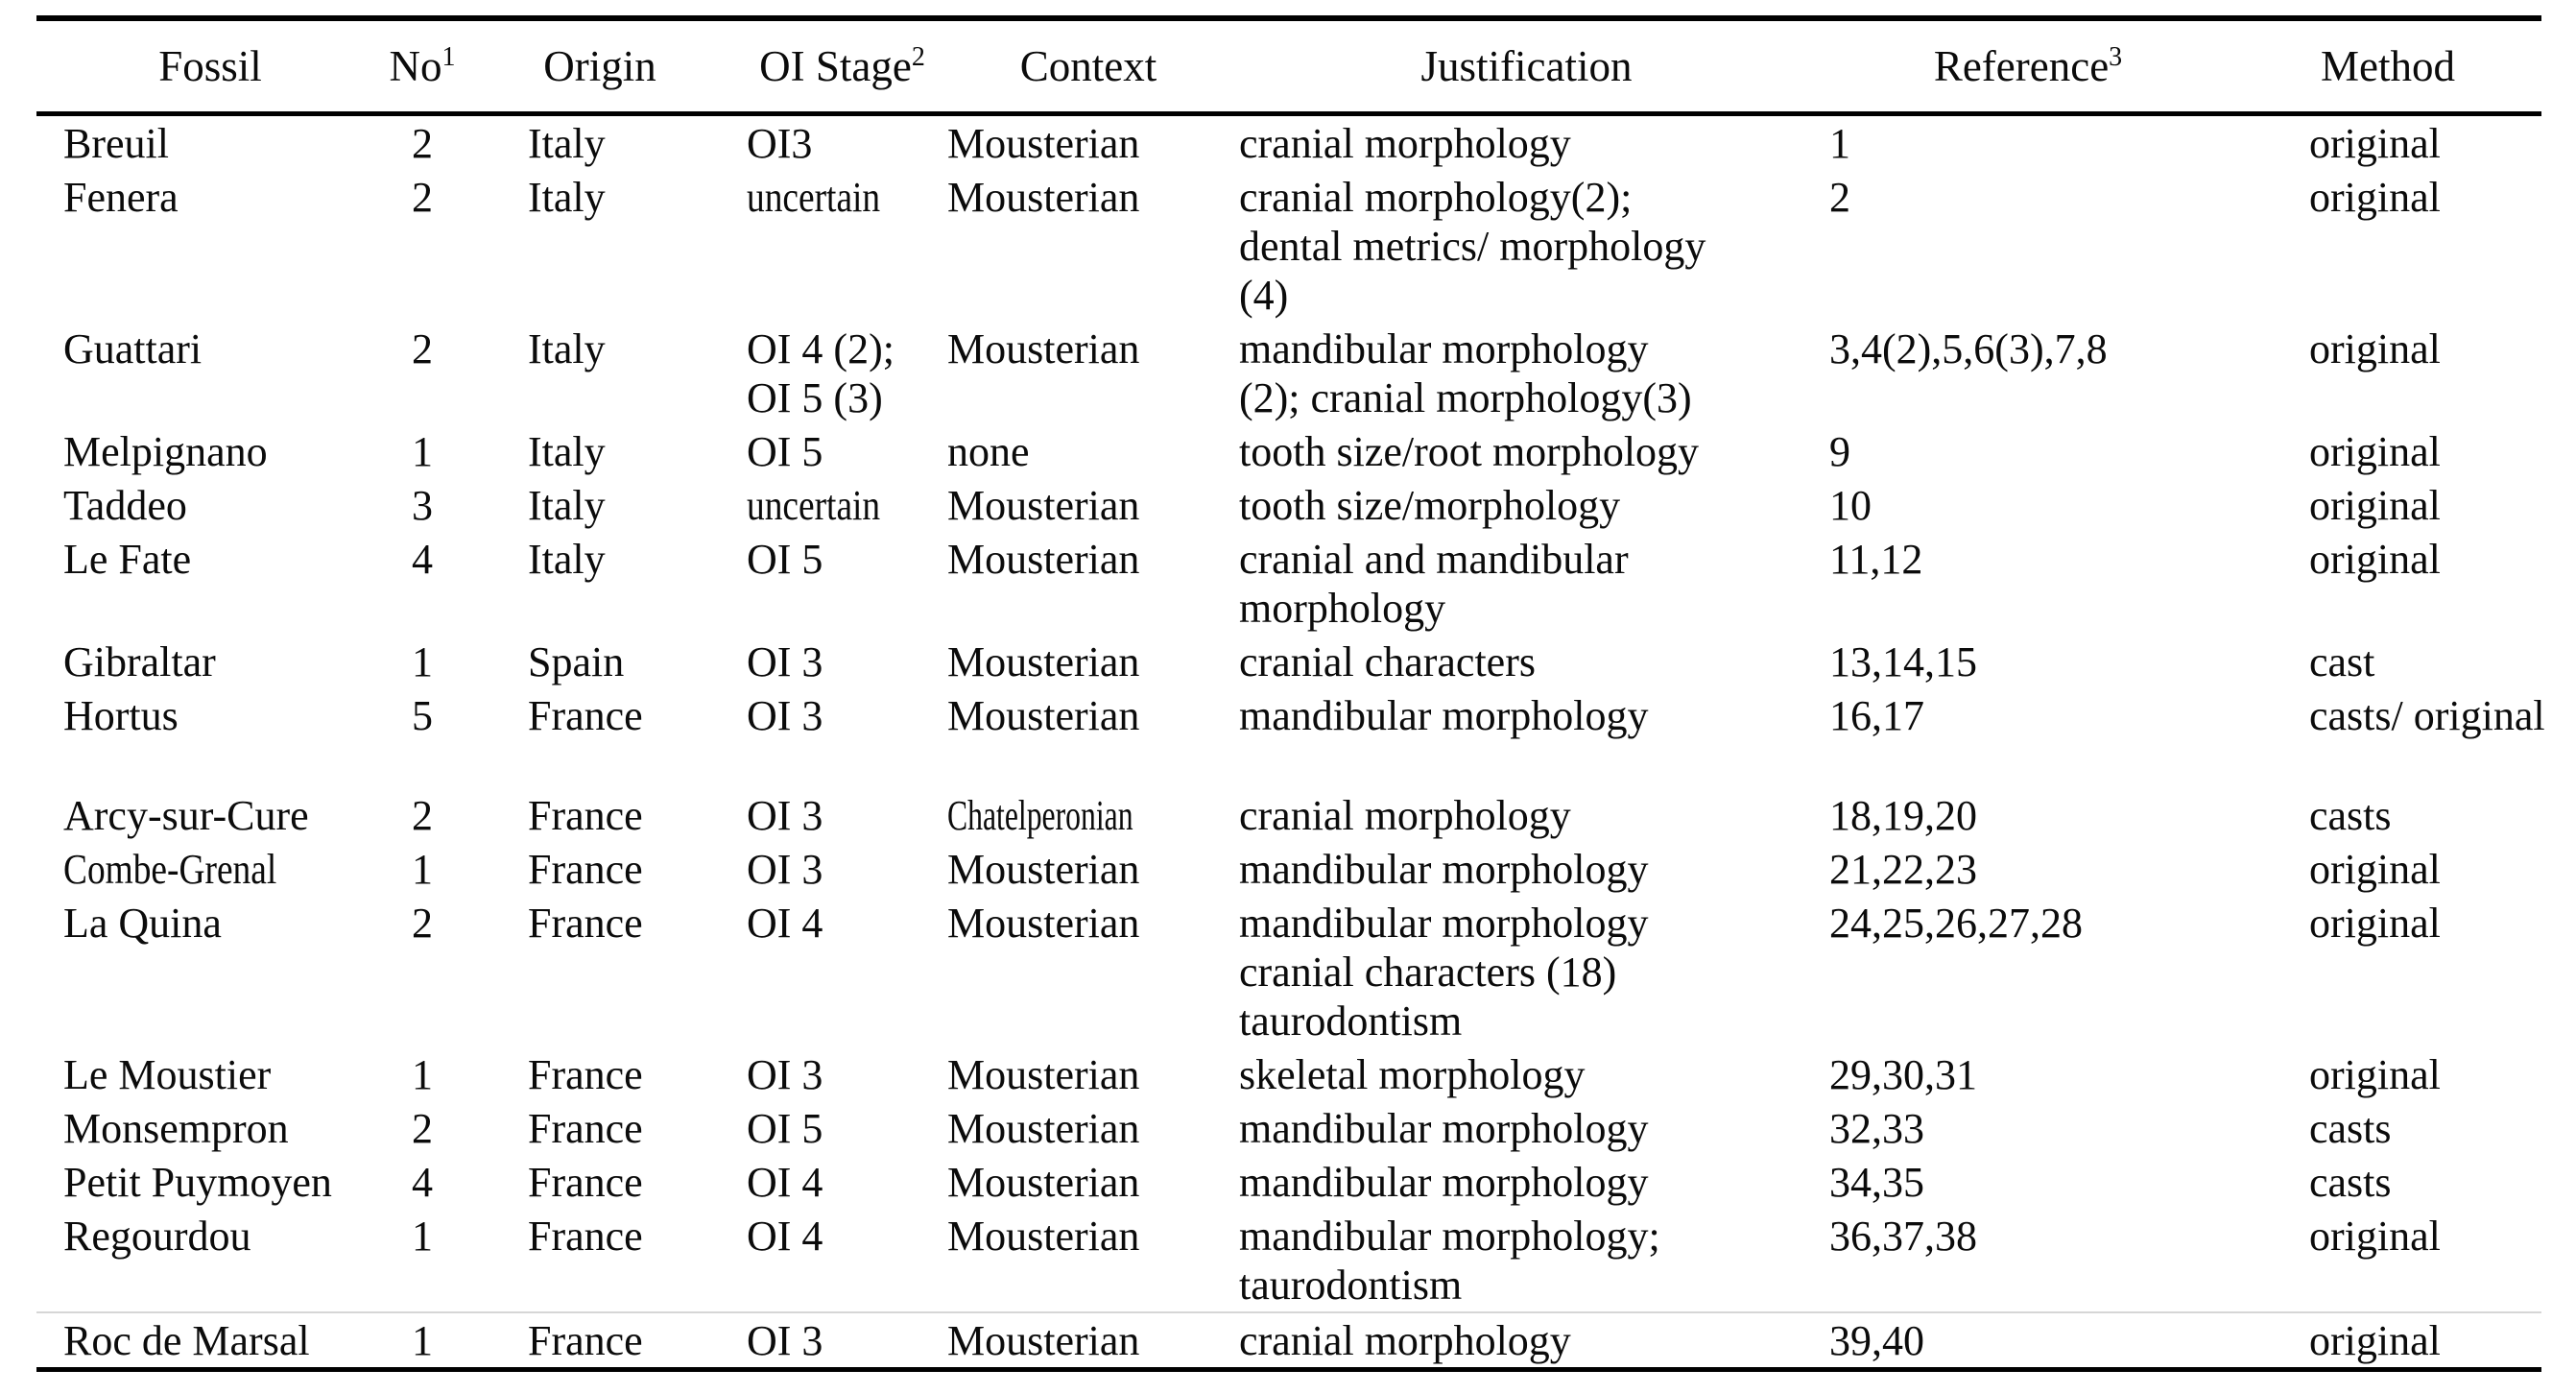  I want to click on cell-fossil: Arcy-sur-Cure, so click(210, 792).